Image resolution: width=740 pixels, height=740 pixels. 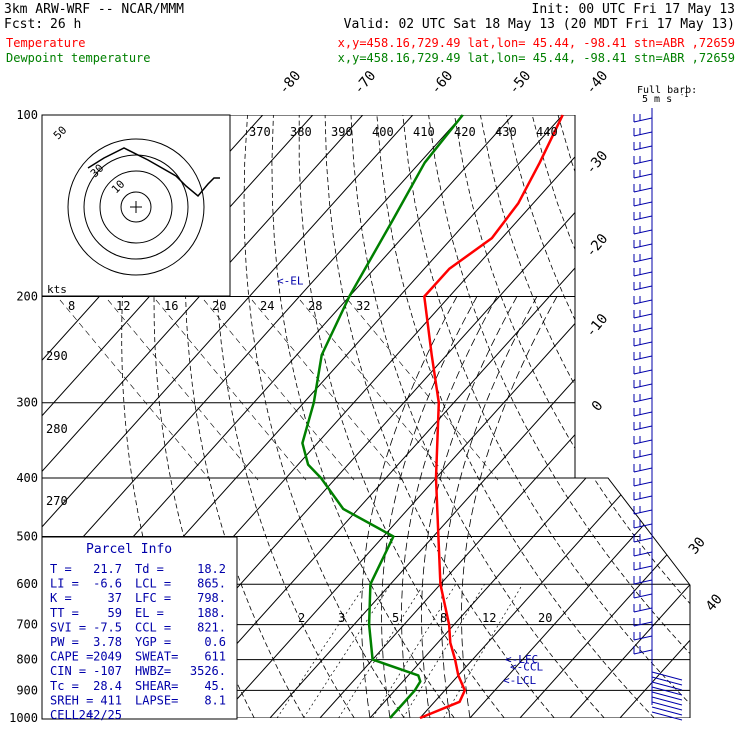 I want to click on pressure-tick-label: 700, so click(x=27, y=625).